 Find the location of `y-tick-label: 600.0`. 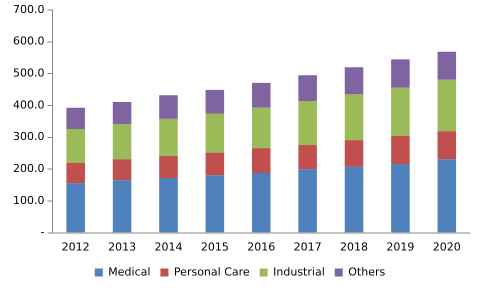

y-tick-label: 600.0 is located at coordinates (28, 41).